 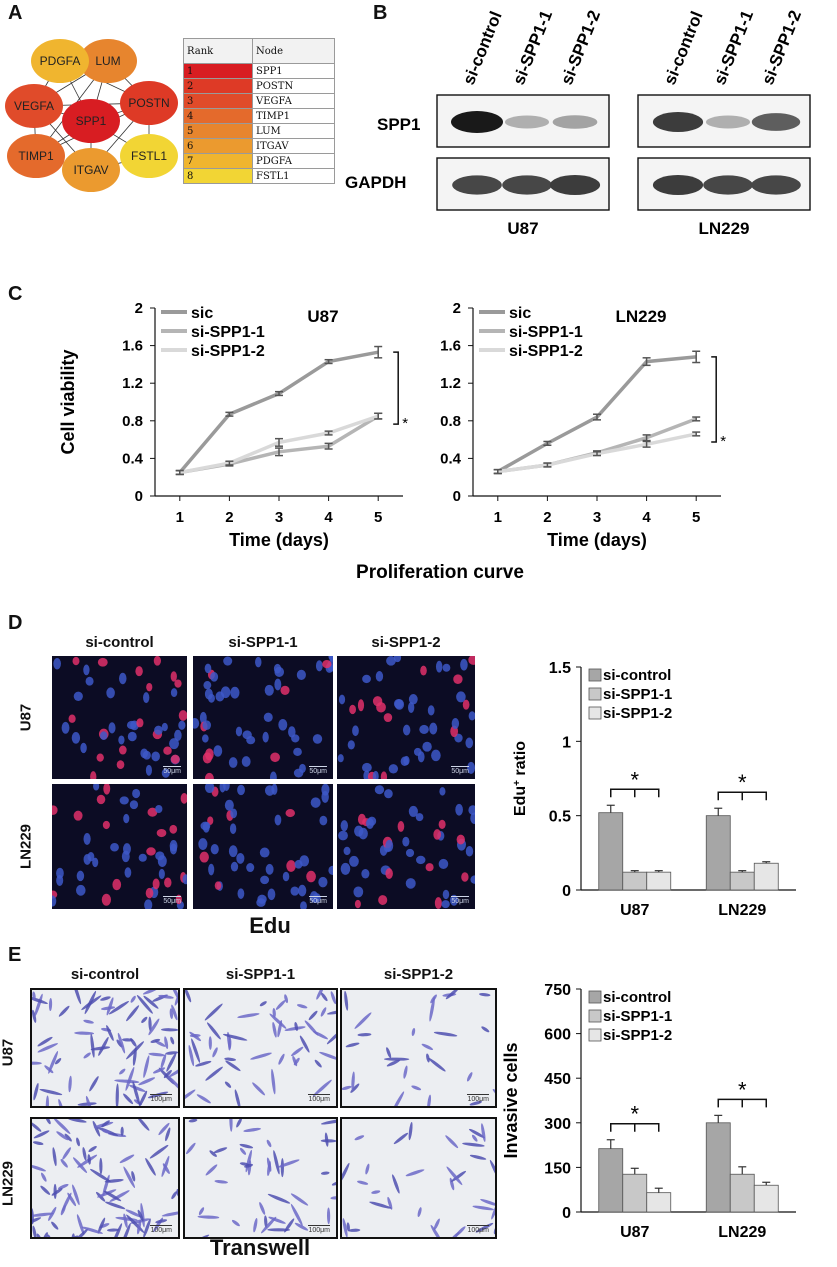 What do you see at coordinates (457, 308) in the screenshot?
I see `y-tick-label: 2` at bounding box center [457, 308].